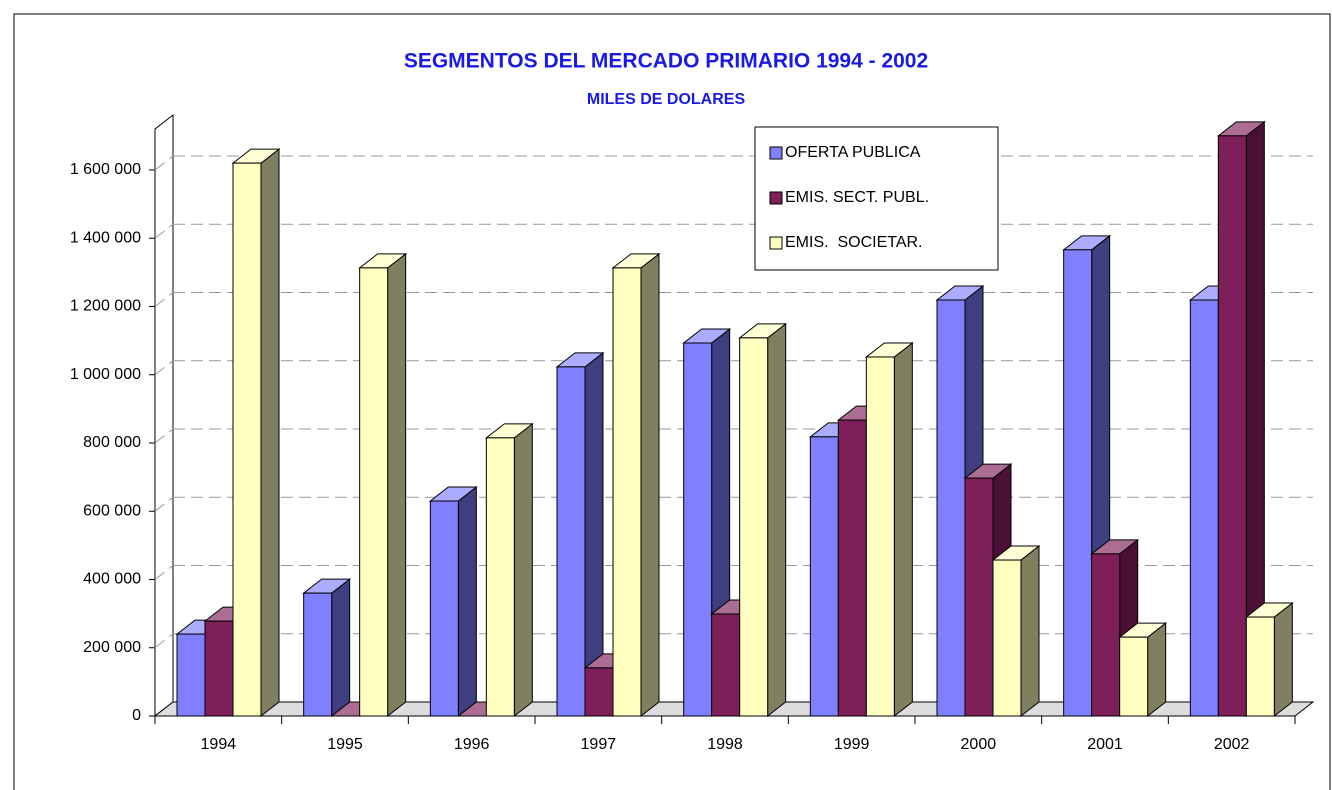 This screenshot has width=1332, height=790. Describe the element at coordinates (105, 237) in the screenshot. I see `y-tick-label: 1 400 000` at that location.